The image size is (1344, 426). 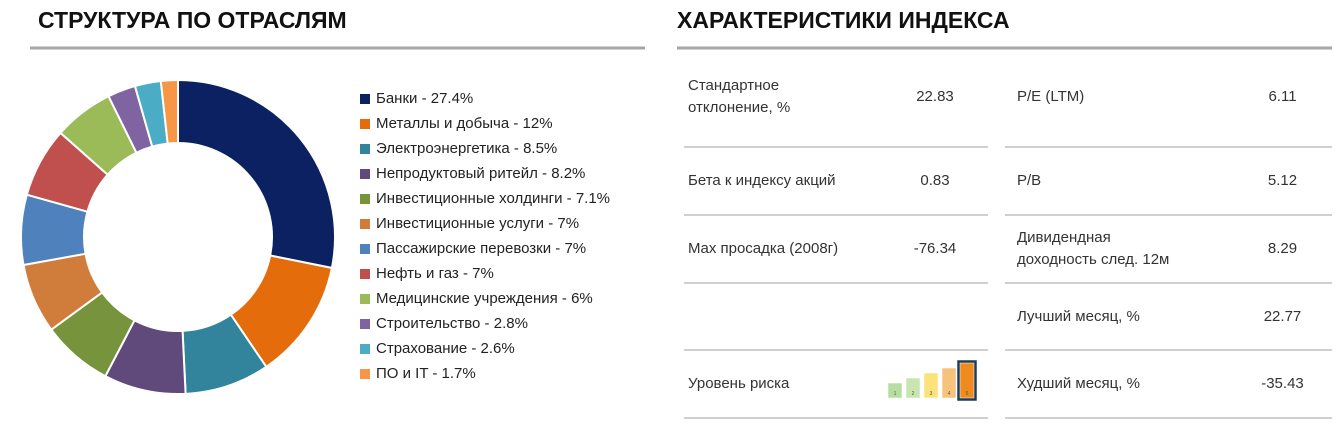 What do you see at coordinates (935, 180) in the screenshot?
I see `metric-value: 0.83` at bounding box center [935, 180].